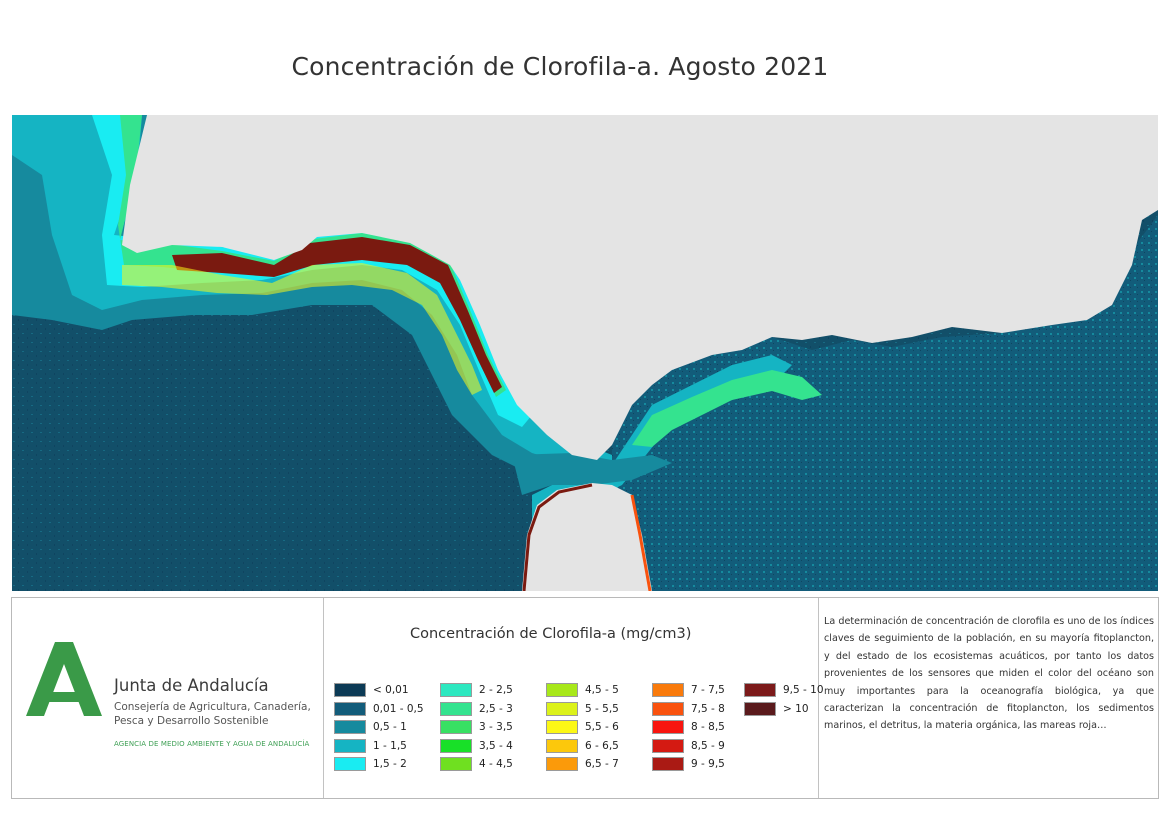  Describe the element at coordinates (592, 474) in the screenshot. I see `gibraltar-channel` at that location.